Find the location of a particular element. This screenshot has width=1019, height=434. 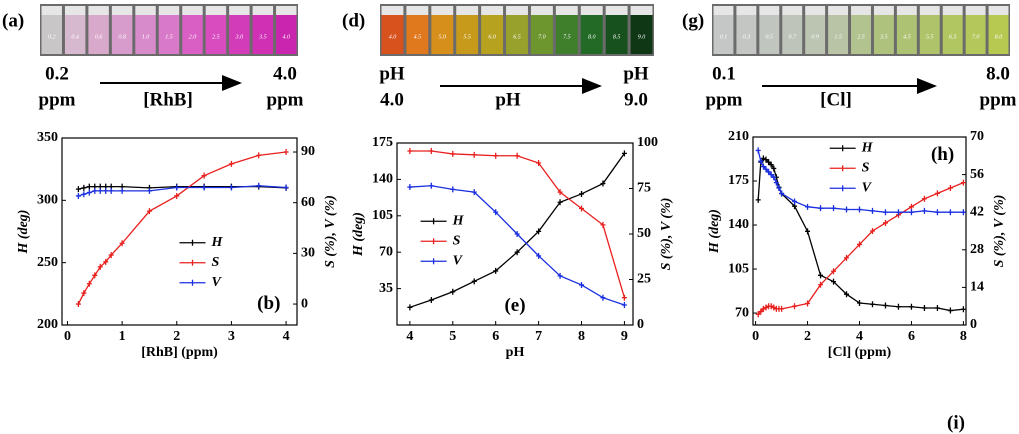

y-tick-label: 70 is located at coordinates (386, 251).